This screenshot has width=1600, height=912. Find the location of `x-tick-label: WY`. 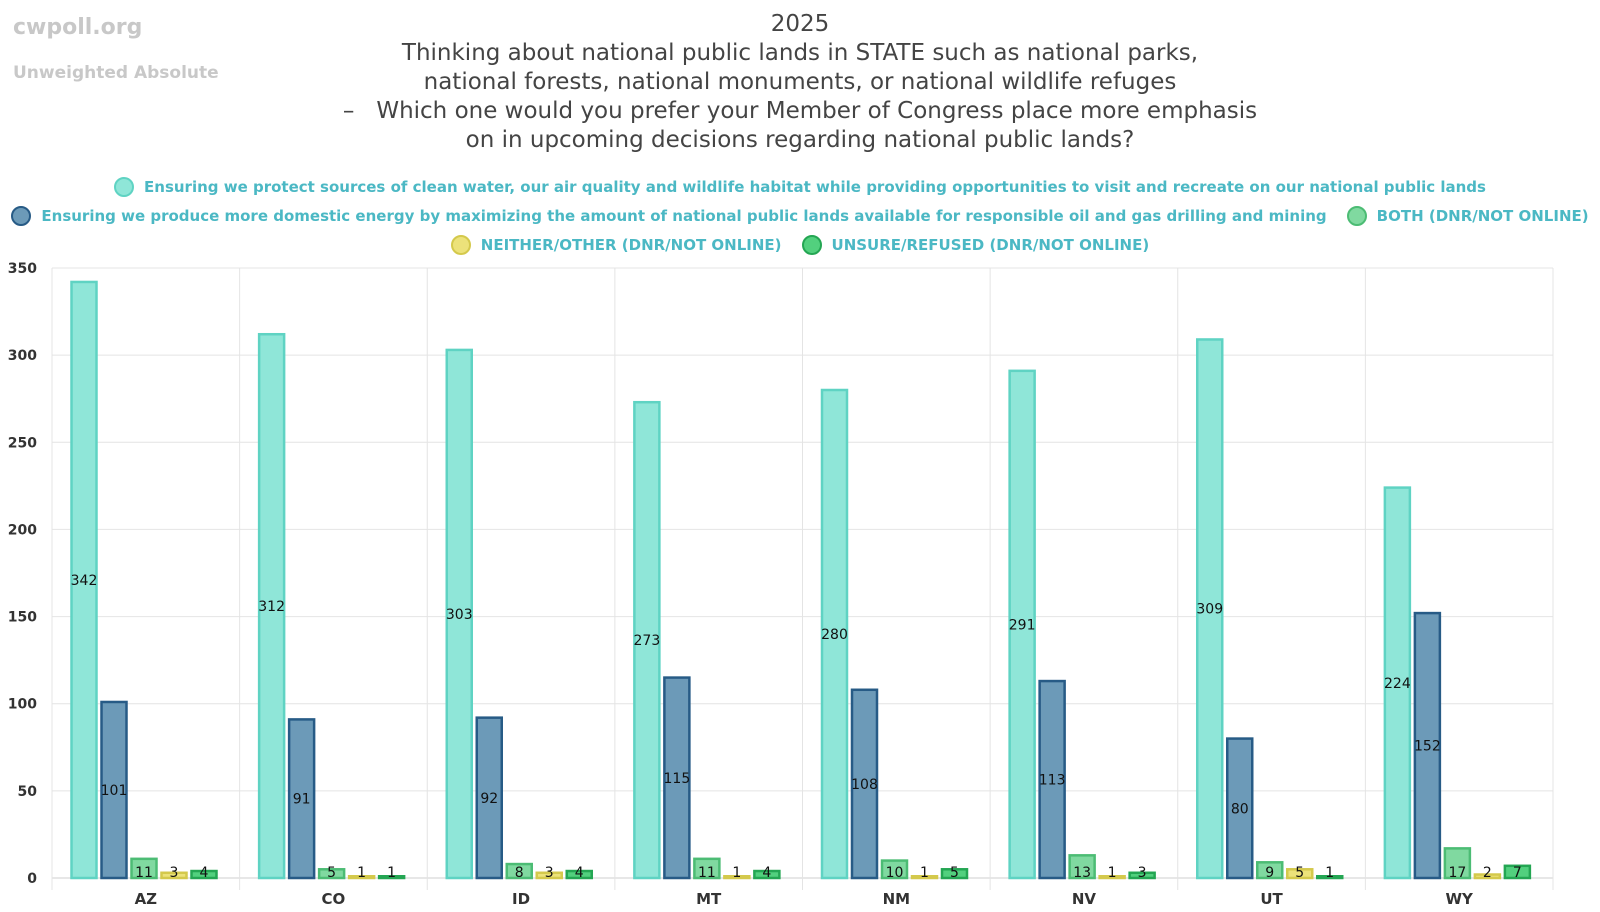

x-tick-label: WY is located at coordinates (1459, 899).